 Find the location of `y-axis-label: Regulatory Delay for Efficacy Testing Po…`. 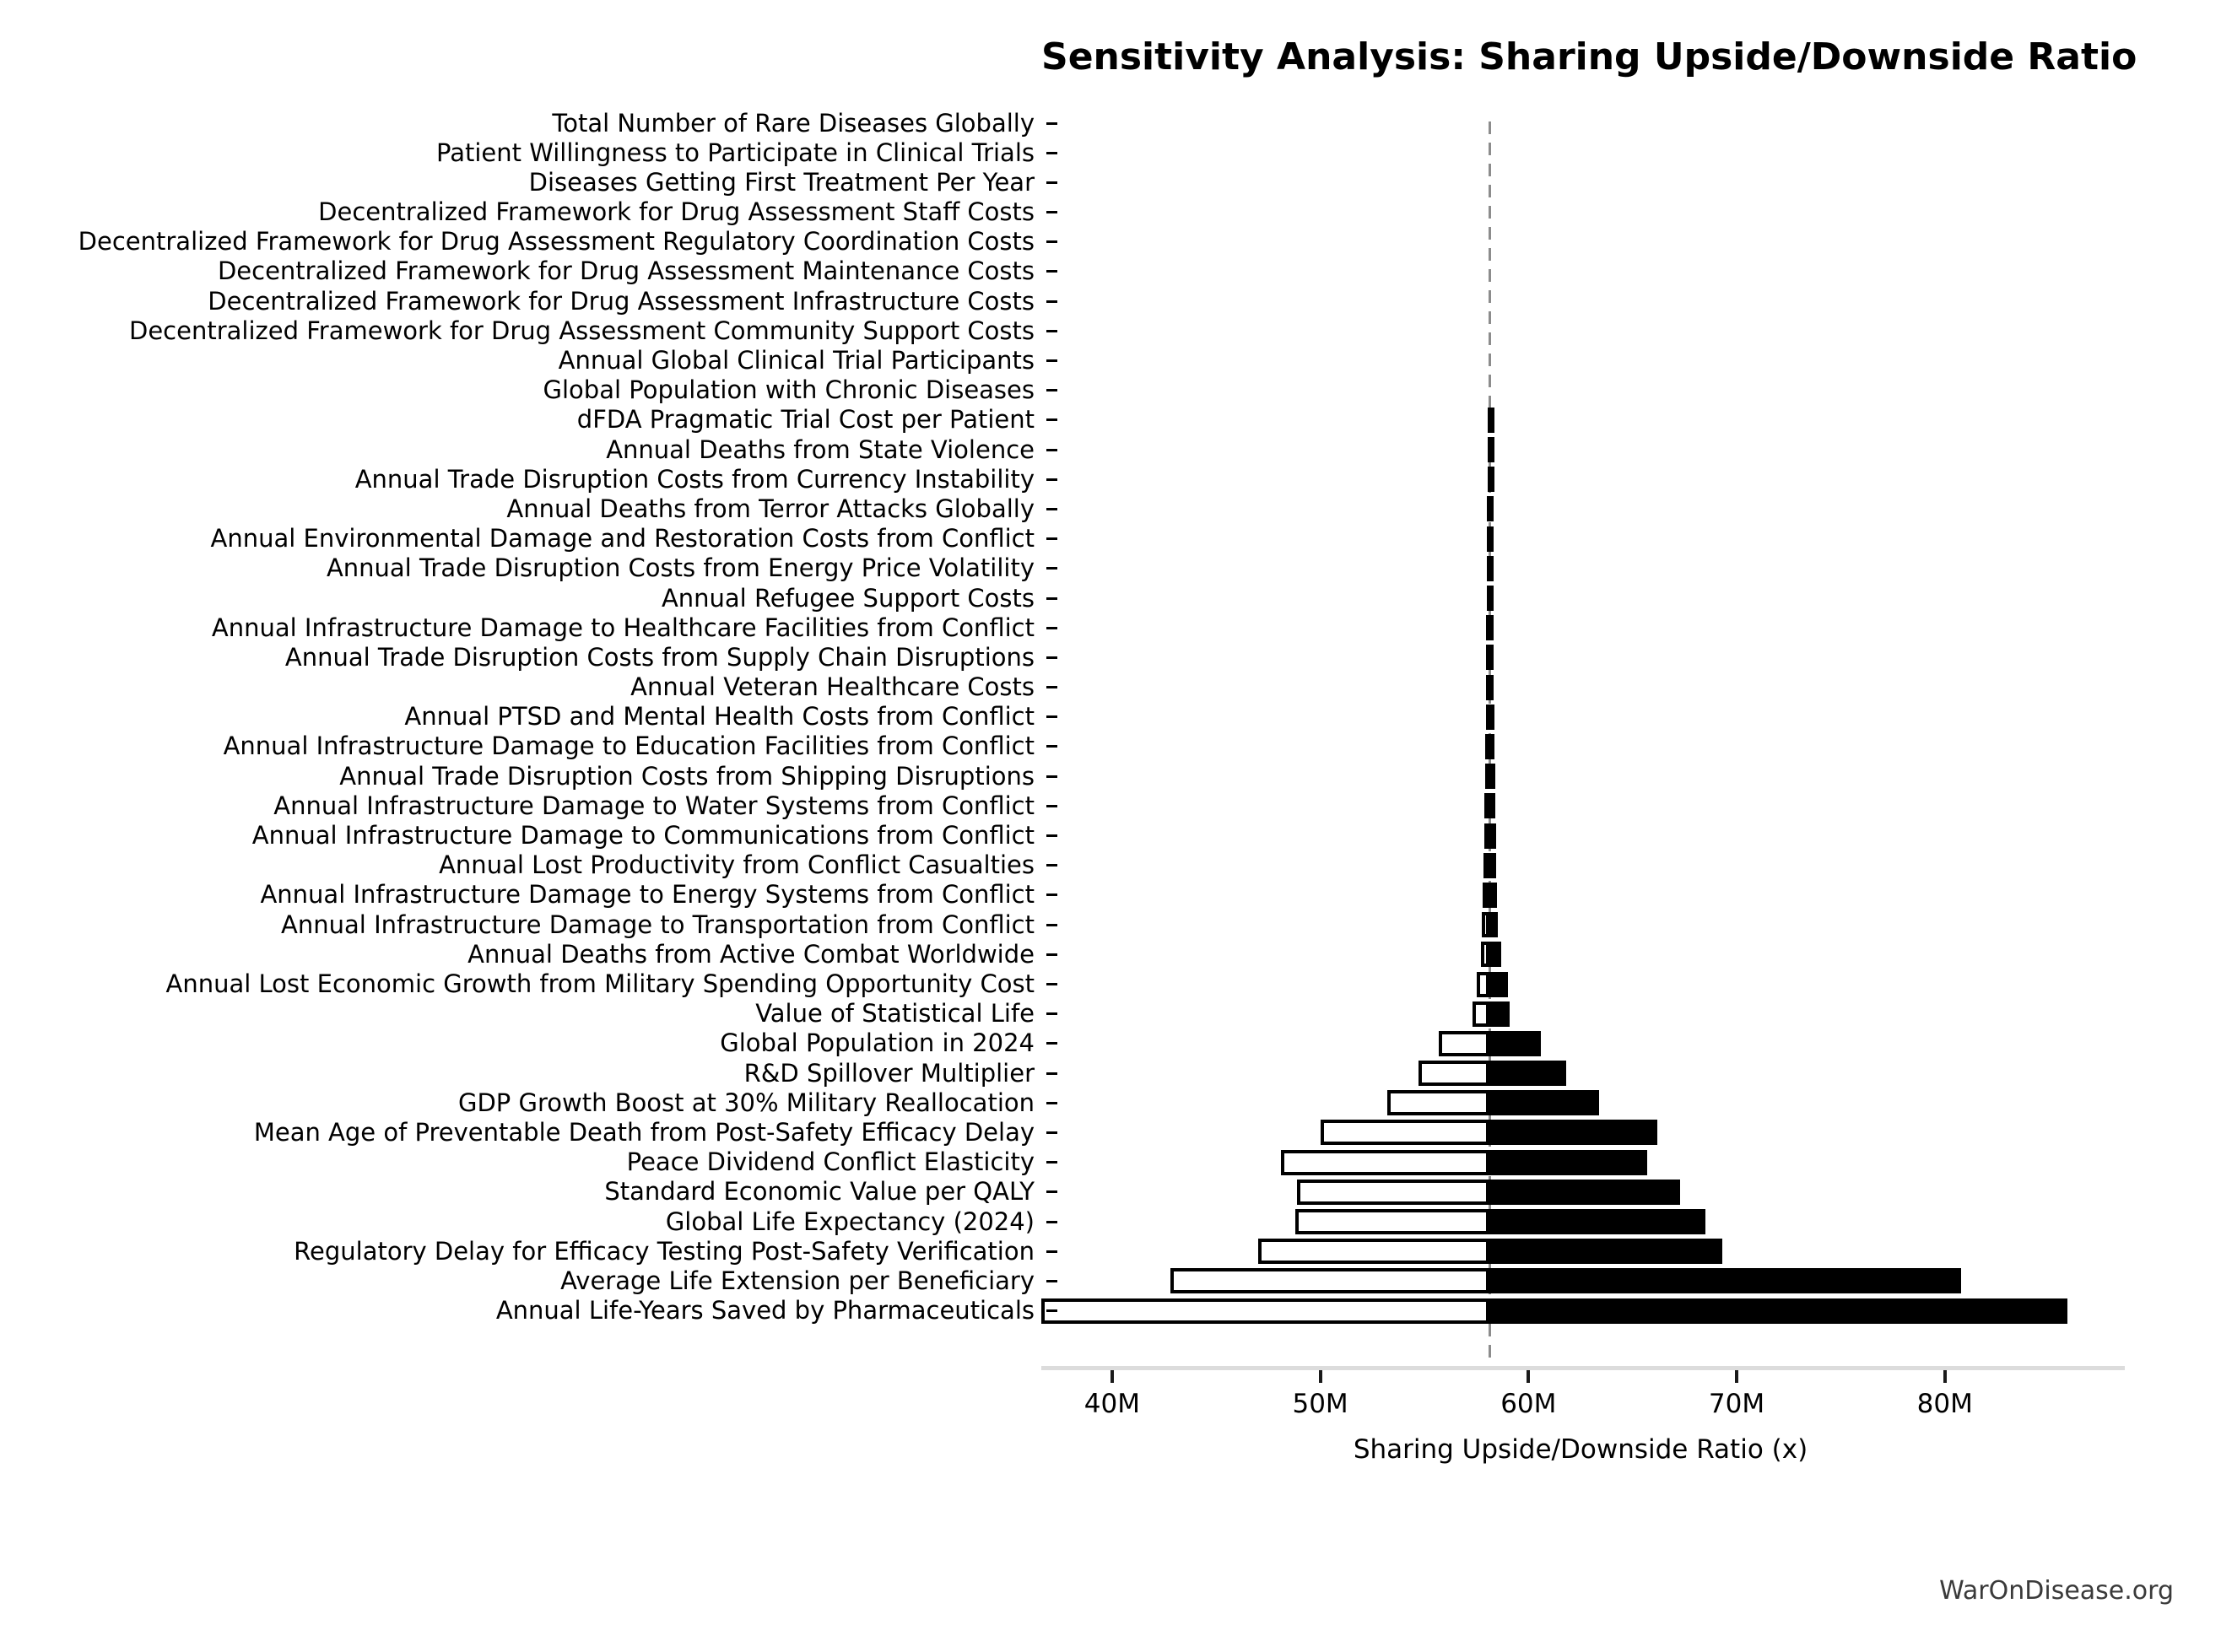

y-axis-label: Regulatory Delay for Efficacy Testing Po… is located at coordinates (664, 1251).